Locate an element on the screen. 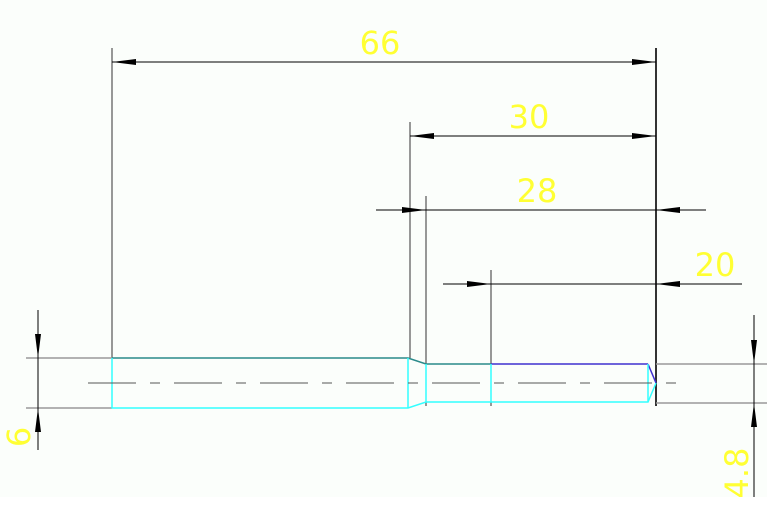 This screenshot has height=523, width=767. dim-30-label: 30 is located at coordinates (529, 117).